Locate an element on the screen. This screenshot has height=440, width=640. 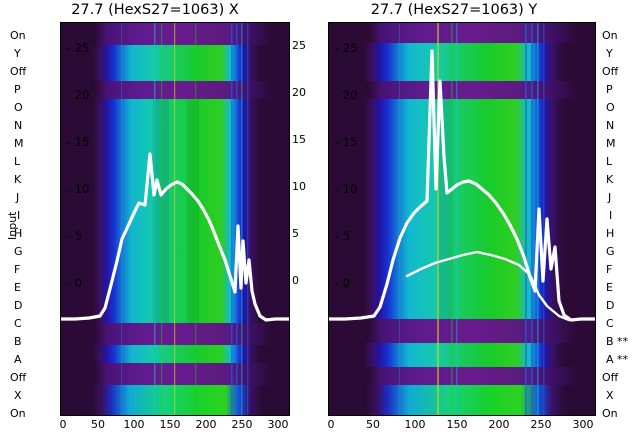
panel-x-title: 27.7 (HexS27=1063) X is located at coordinates (155, 10).